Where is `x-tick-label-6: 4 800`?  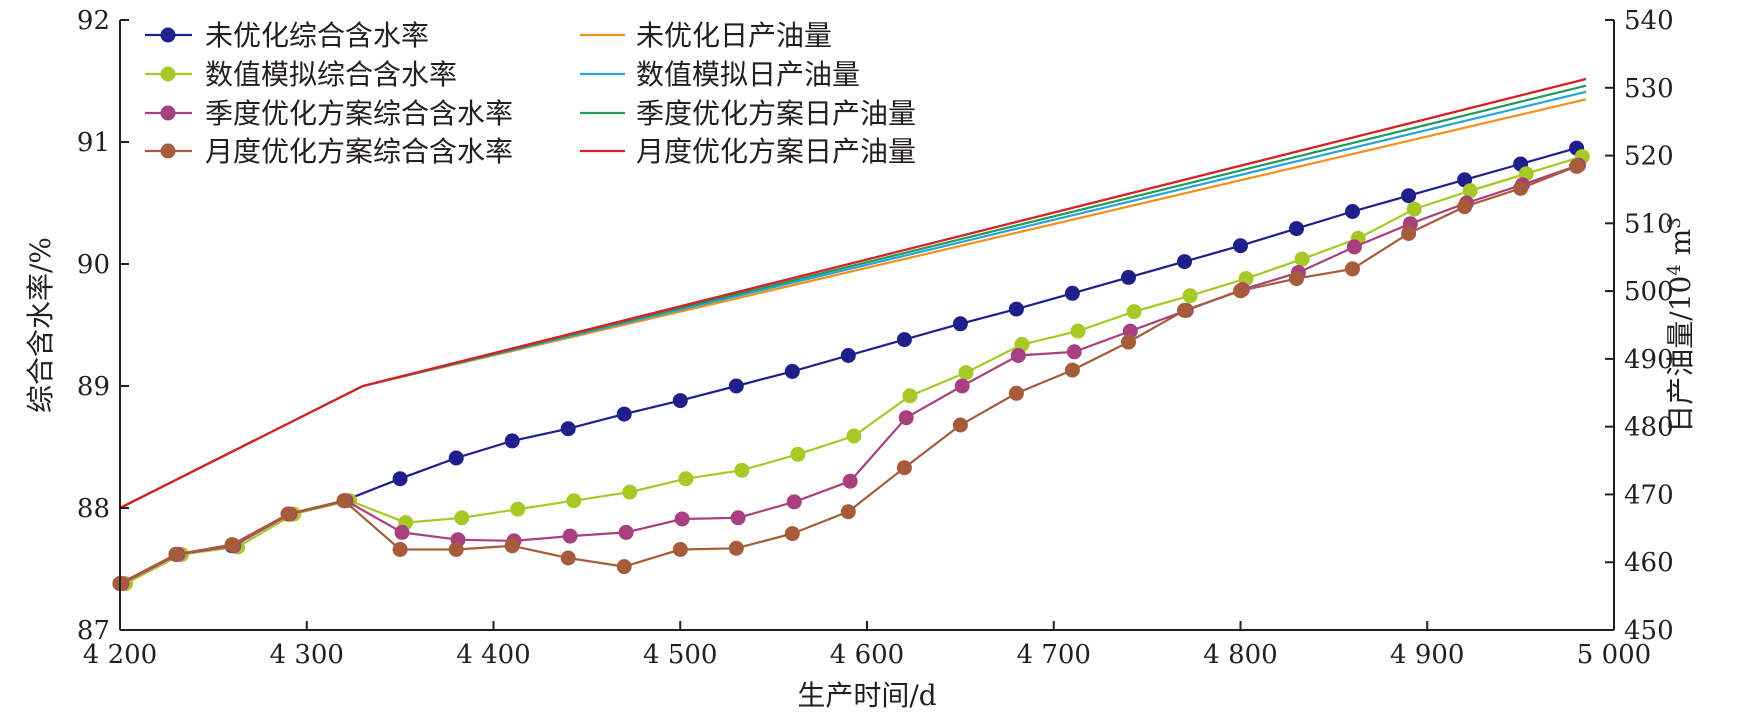 x-tick-label-6: 4 800 is located at coordinates (1240, 655).